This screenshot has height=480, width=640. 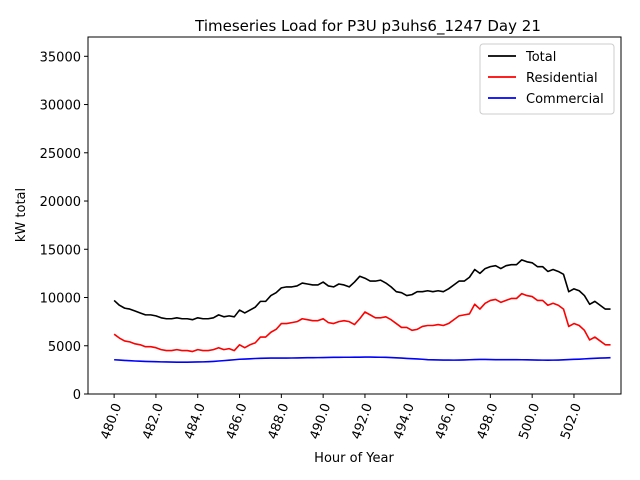 What do you see at coordinates (362, 359) in the screenshot?
I see `series-line-commercial` at bounding box center [362, 359].